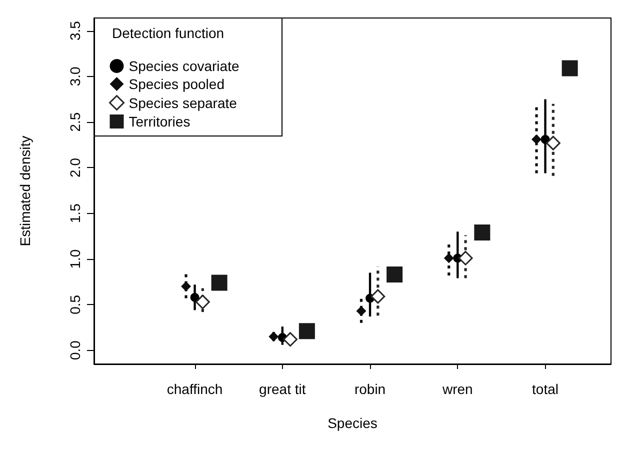 The width and height of the screenshot is (639, 452). What do you see at coordinates (282, 389) in the screenshot?
I see `x-tick-label: great tit` at bounding box center [282, 389].